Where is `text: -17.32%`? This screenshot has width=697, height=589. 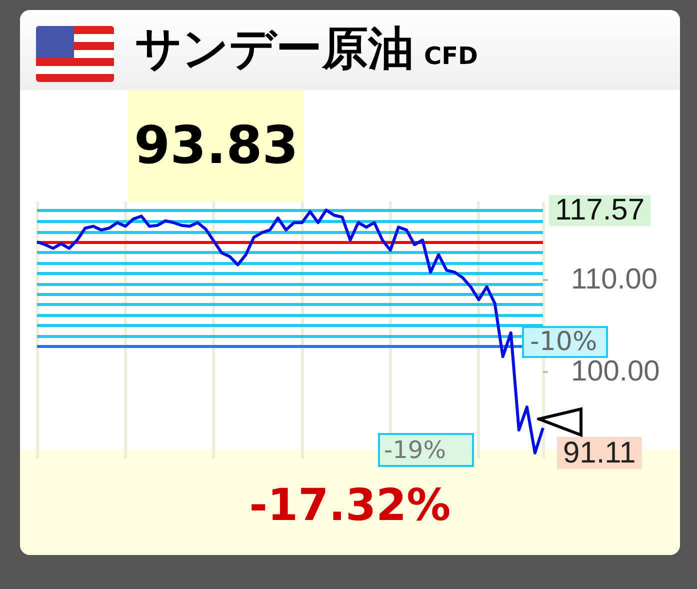 text: -17.32% is located at coordinates (350, 505).